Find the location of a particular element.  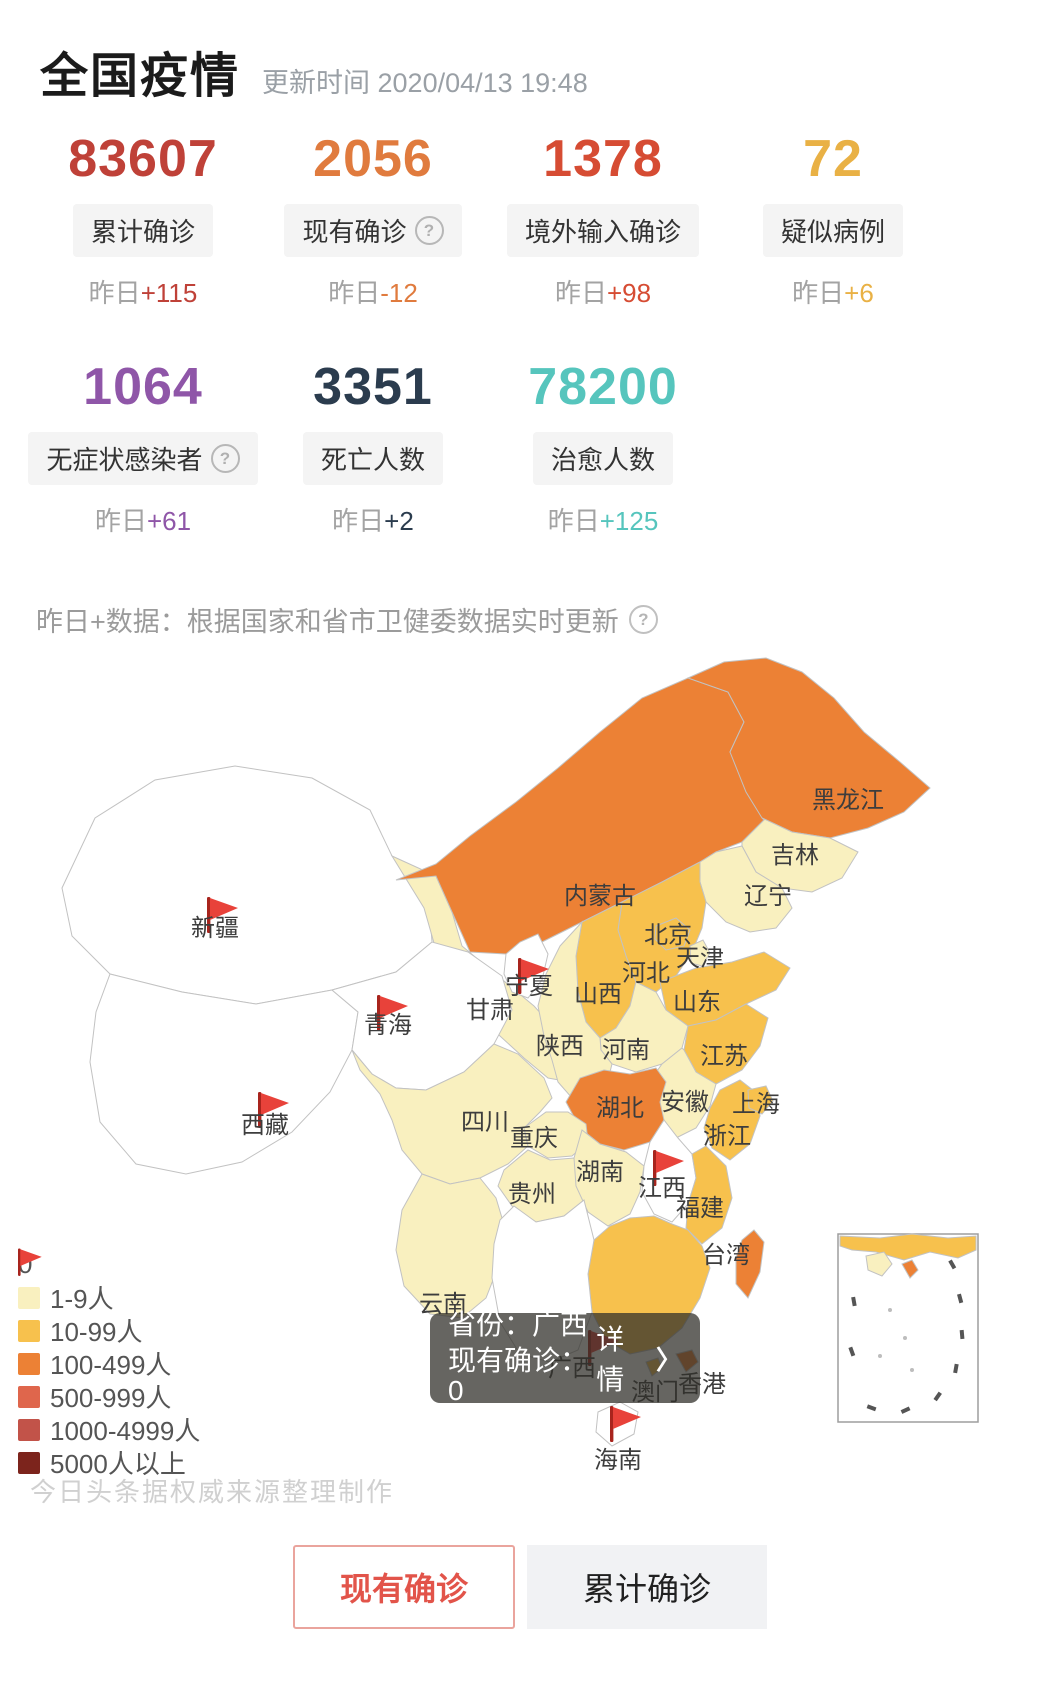

stat-card-deaths: 3351 死亡人数 昨日+2 is located at coordinates (373, 447).